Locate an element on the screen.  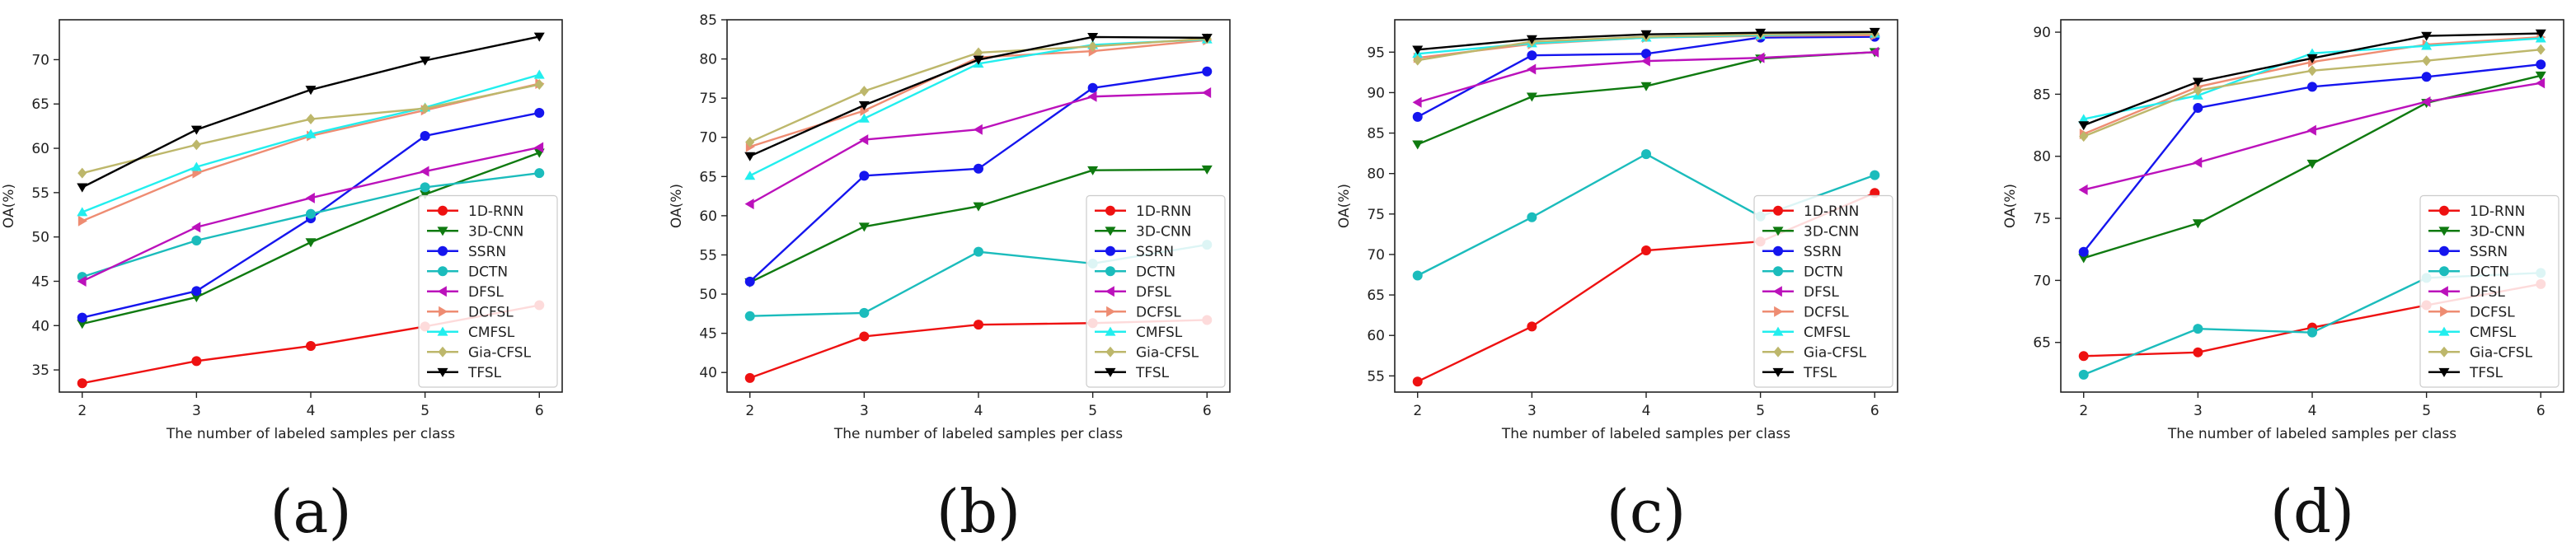
series-gia-cfsl is located at coordinates (311, 129).